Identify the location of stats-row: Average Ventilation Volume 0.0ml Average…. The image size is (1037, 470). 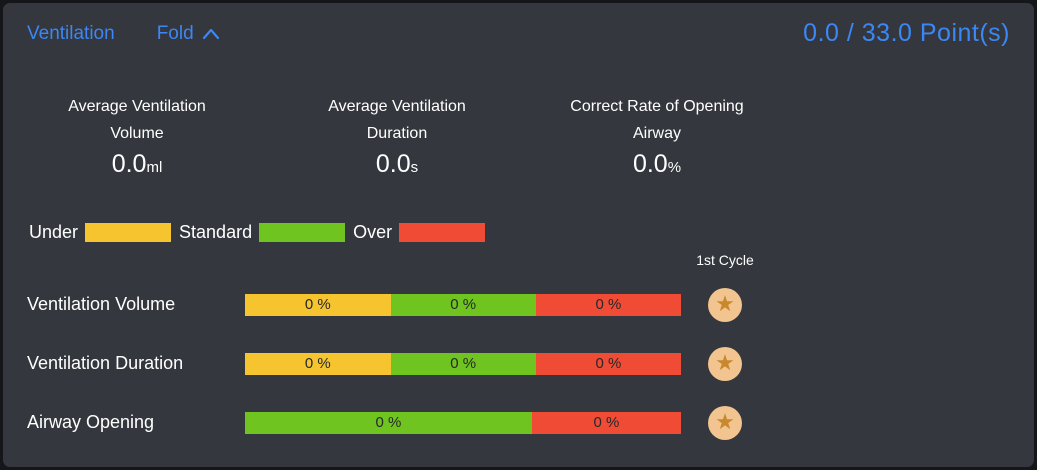
(397, 138).